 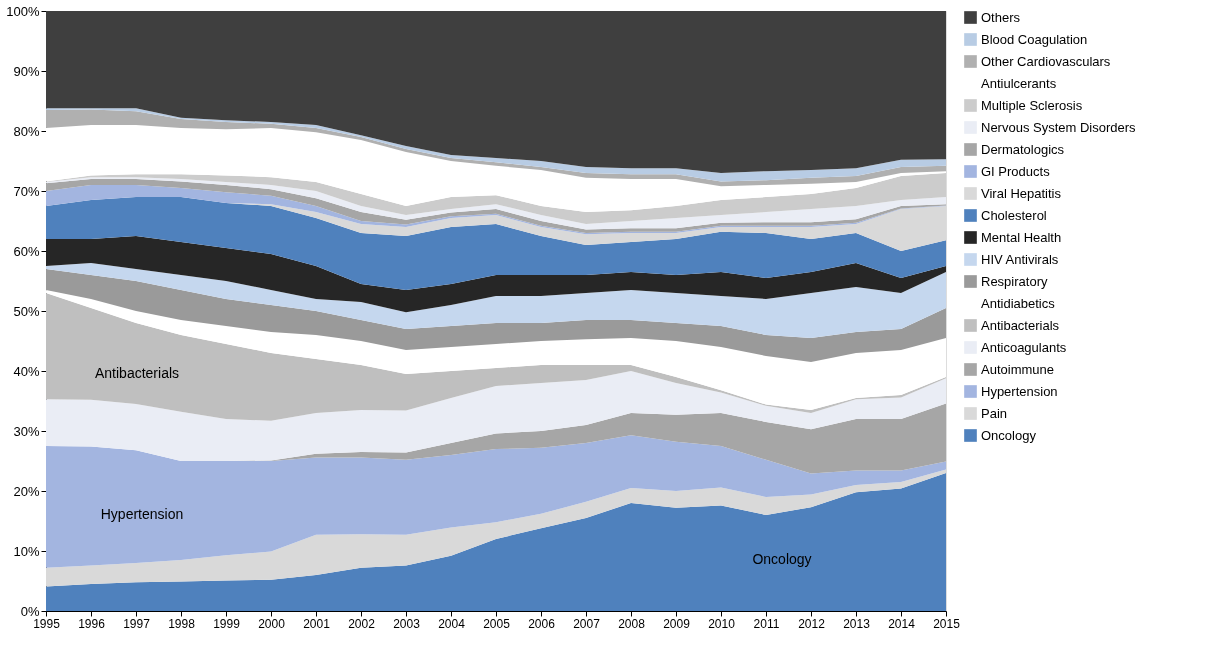 What do you see at coordinates (26, 251) in the screenshot?
I see `y-tick-label: 60%` at bounding box center [26, 251].